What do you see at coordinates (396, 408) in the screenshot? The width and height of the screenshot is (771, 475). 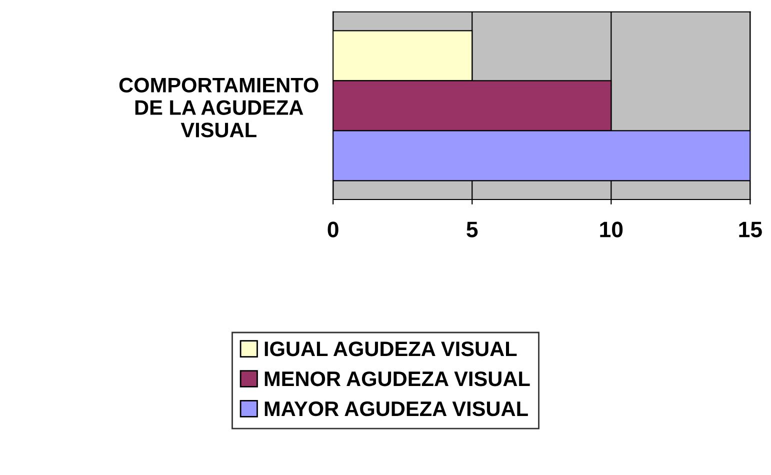 I see `legend-label: MAYOR AGUDEZA VISUAL` at bounding box center [396, 408].